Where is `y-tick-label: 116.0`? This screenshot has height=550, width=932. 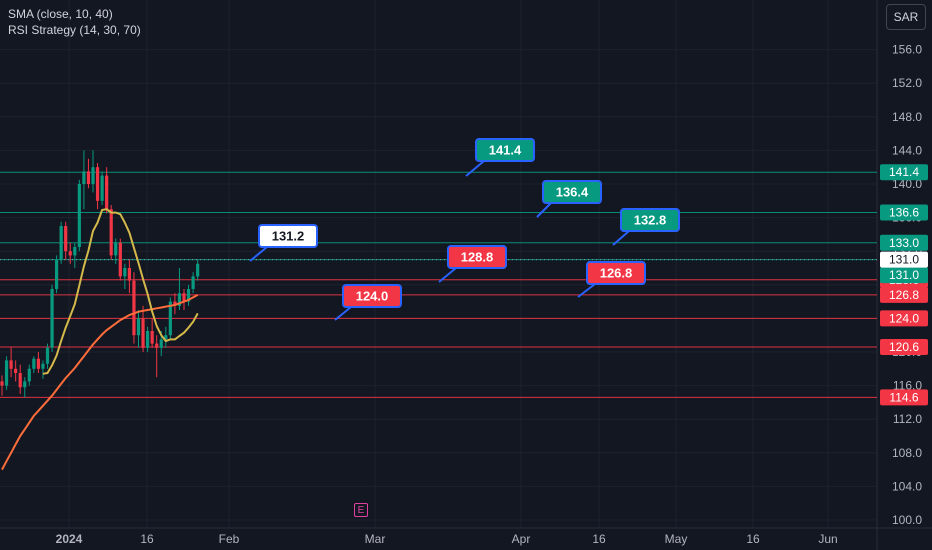
y-tick-label: 116.0 is located at coordinates (907, 386).